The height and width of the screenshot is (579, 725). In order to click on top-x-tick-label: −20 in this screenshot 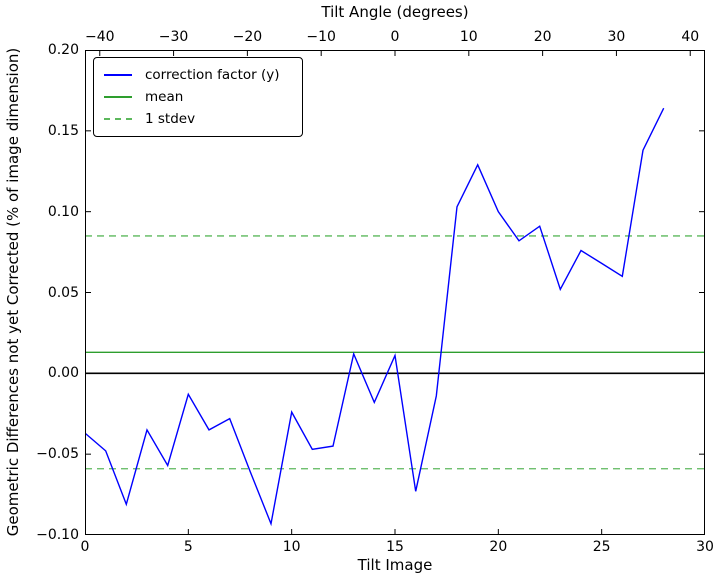, I will do `click(247, 37)`.